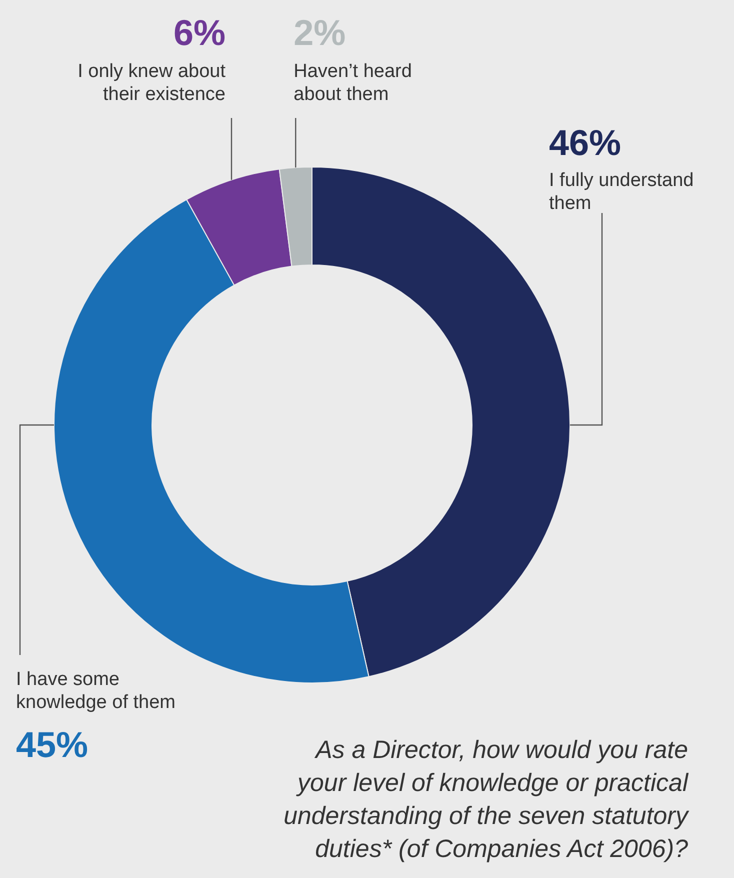 The height and width of the screenshot is (878, 734). I want to click on slice-label: I have some knowledge of them, so click(96, 691).